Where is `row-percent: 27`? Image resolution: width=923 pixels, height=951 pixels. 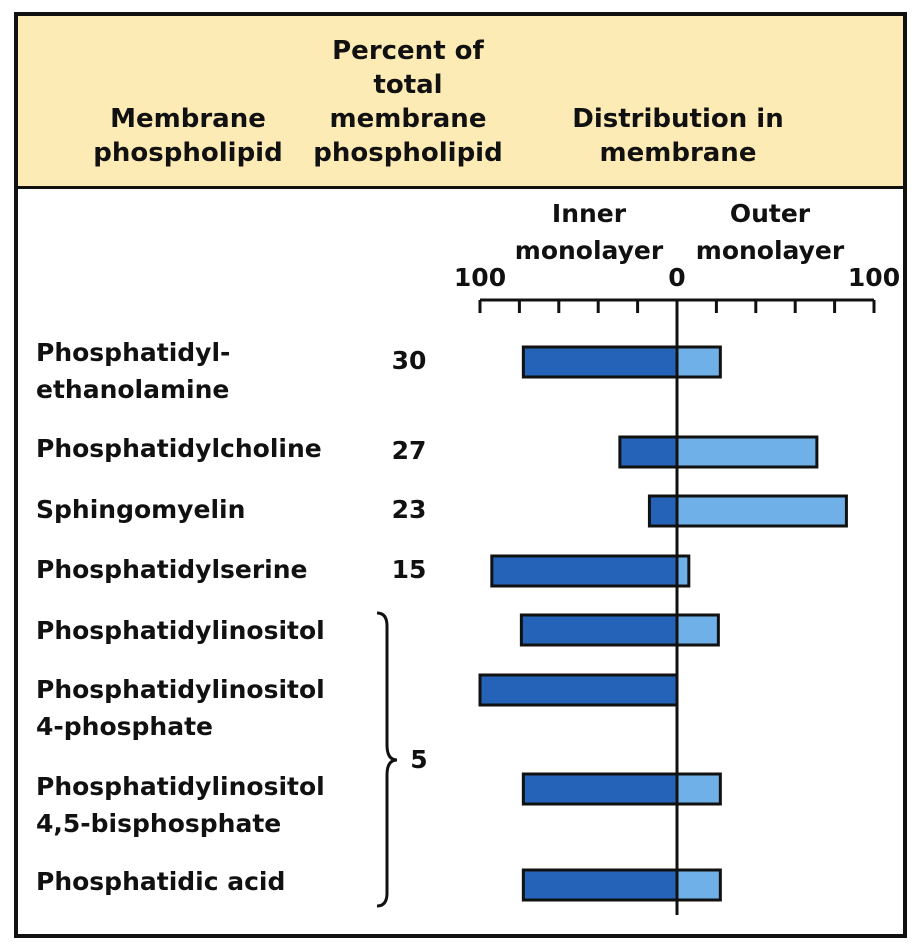 row-percent: 27 is located at coordinates (409, 450).